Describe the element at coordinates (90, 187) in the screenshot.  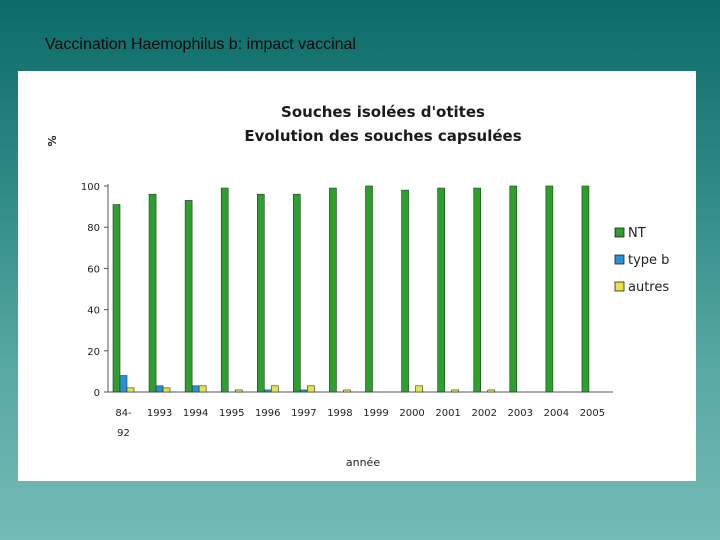
I see `y-tick-label: 100` at that location.